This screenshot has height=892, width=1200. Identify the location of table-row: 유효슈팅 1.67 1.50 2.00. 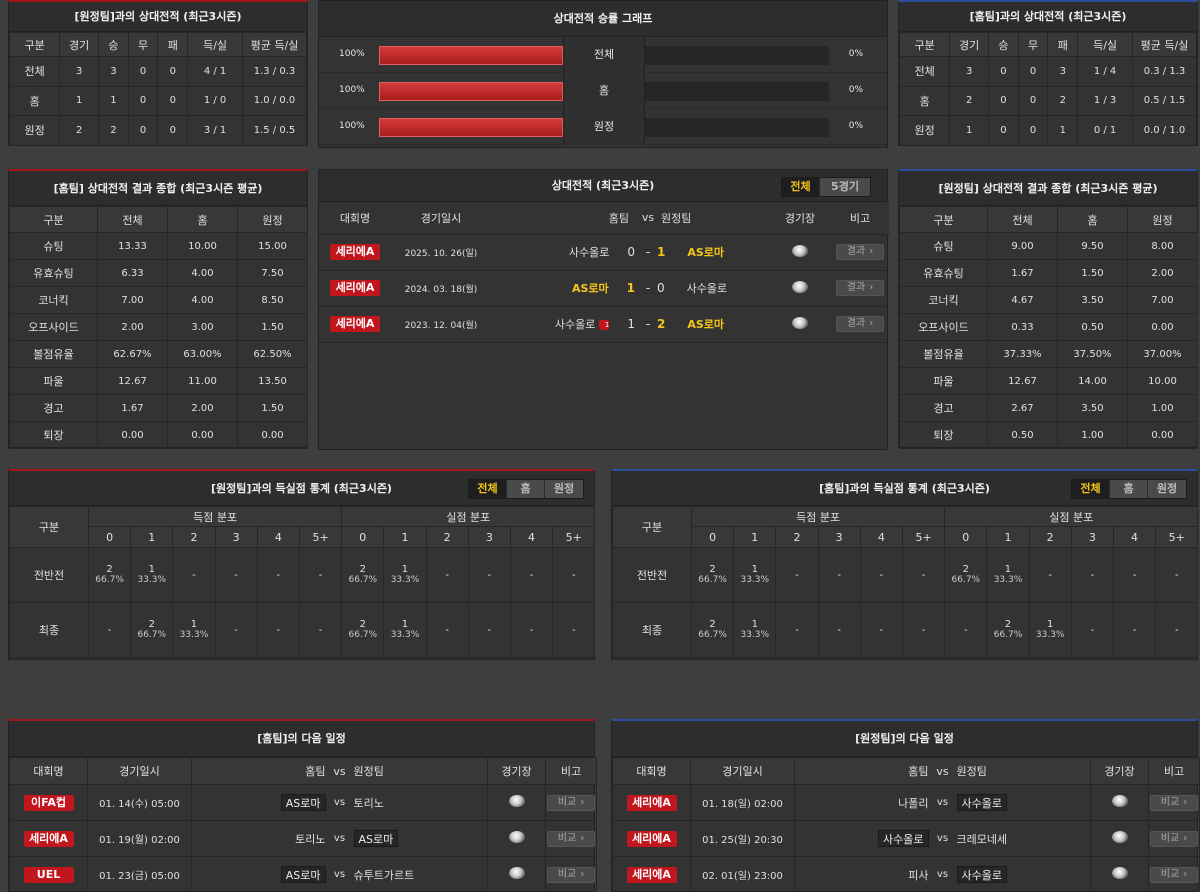
(1048, 273).